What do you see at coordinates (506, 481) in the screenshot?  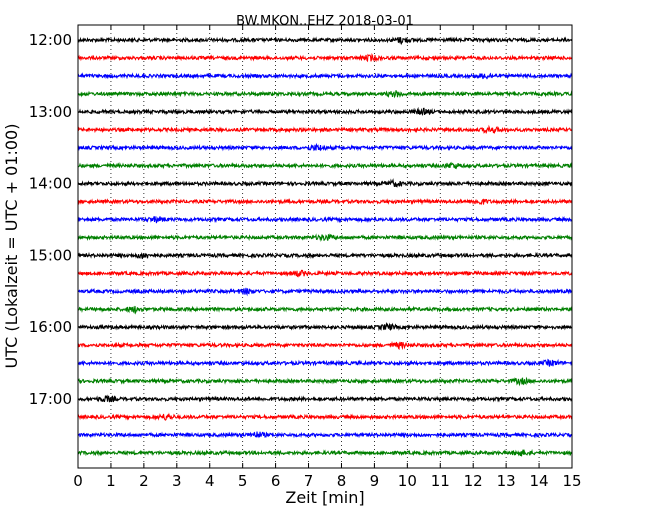 I see `x-tick-label: 13` at bounding box center [506, 481].